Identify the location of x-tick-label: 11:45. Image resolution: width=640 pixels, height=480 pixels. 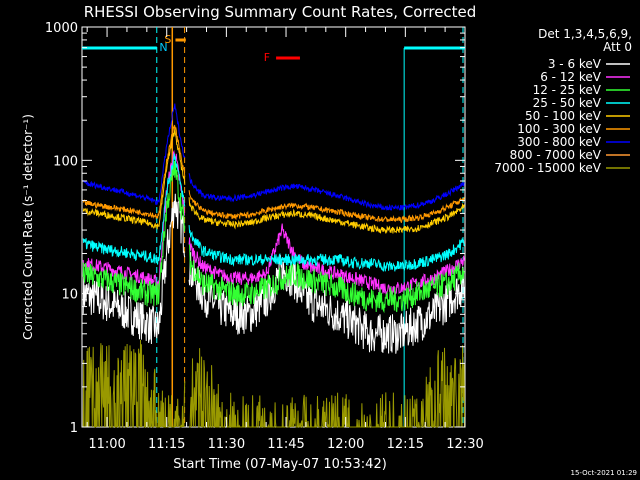
(285, 444).